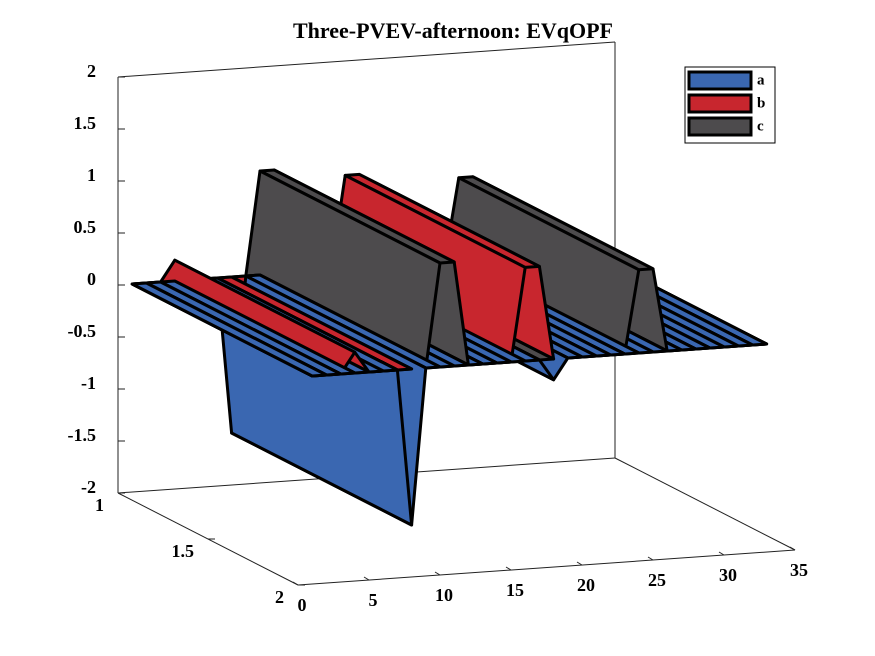  Describe the element at coordinates (657, 580) in the screenshot. I see `x-tick-label: 25` at that location.